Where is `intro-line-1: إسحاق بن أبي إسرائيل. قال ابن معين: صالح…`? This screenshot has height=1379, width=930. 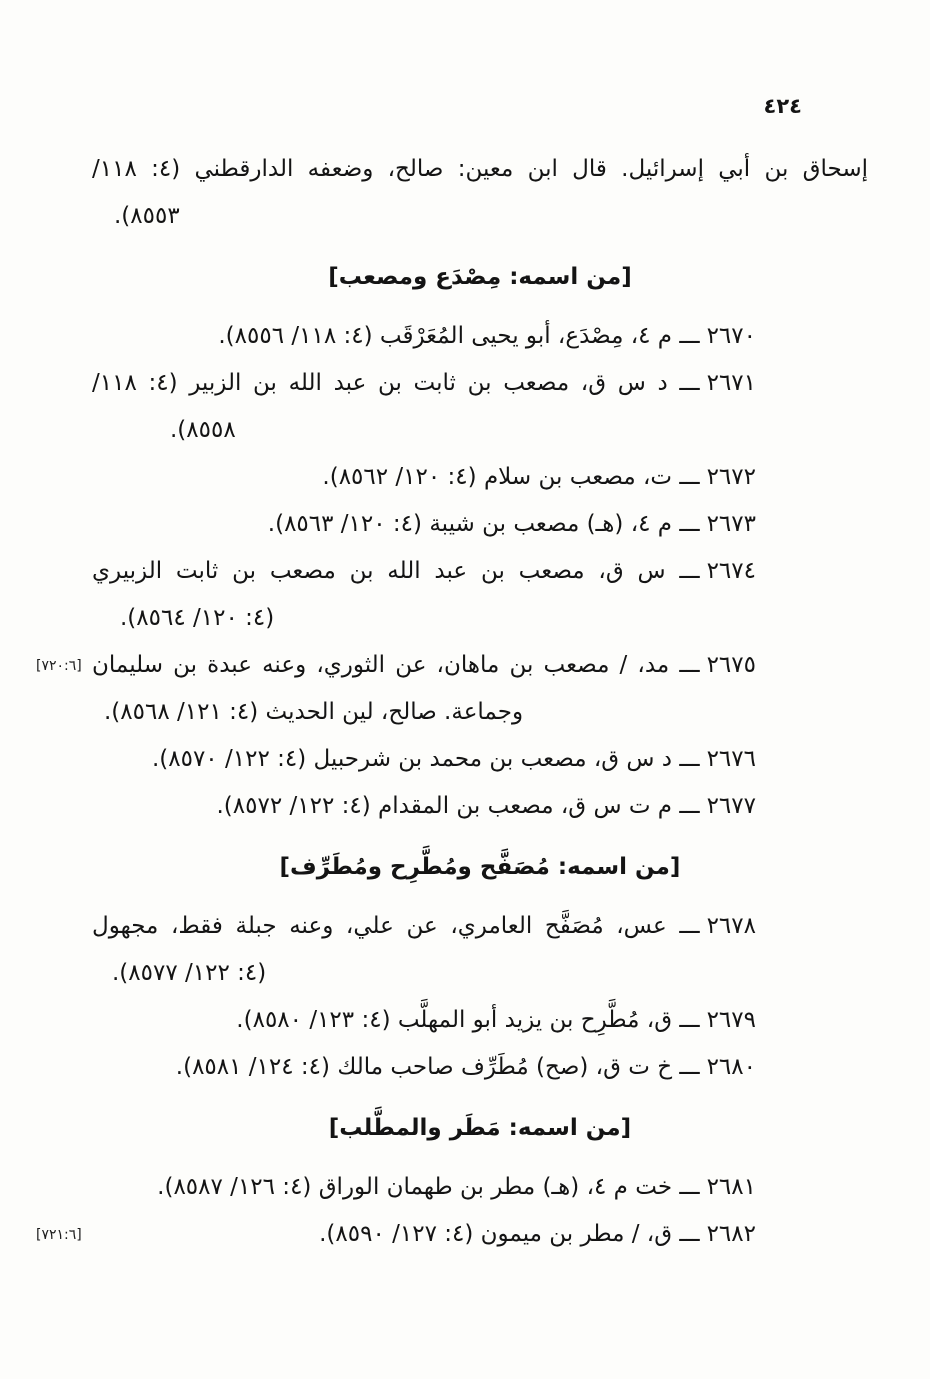 intro-line-1: إسحاق بن أبي إسرائيل. قال ابن معين: صالح… is located at coordinates (480, 169).